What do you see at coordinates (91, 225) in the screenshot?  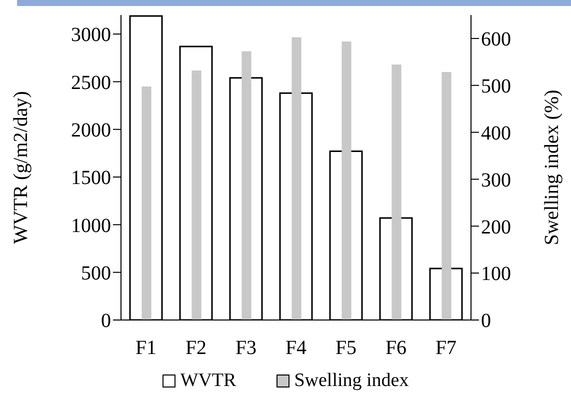 I see `y-tick-label: 1000` at bounding box center [91, 225].